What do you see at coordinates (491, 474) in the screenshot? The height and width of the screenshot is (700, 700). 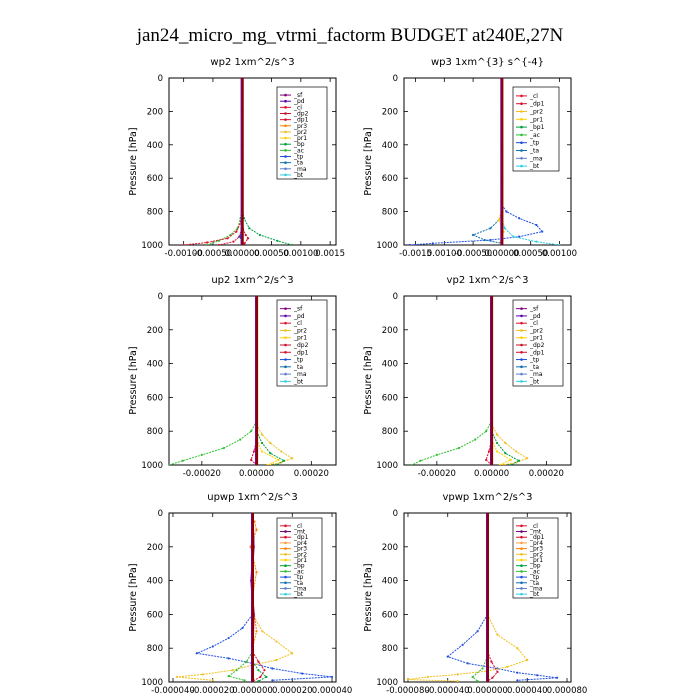 I see `x-tick-label: 0.00000` at bounding box center [491, 474].